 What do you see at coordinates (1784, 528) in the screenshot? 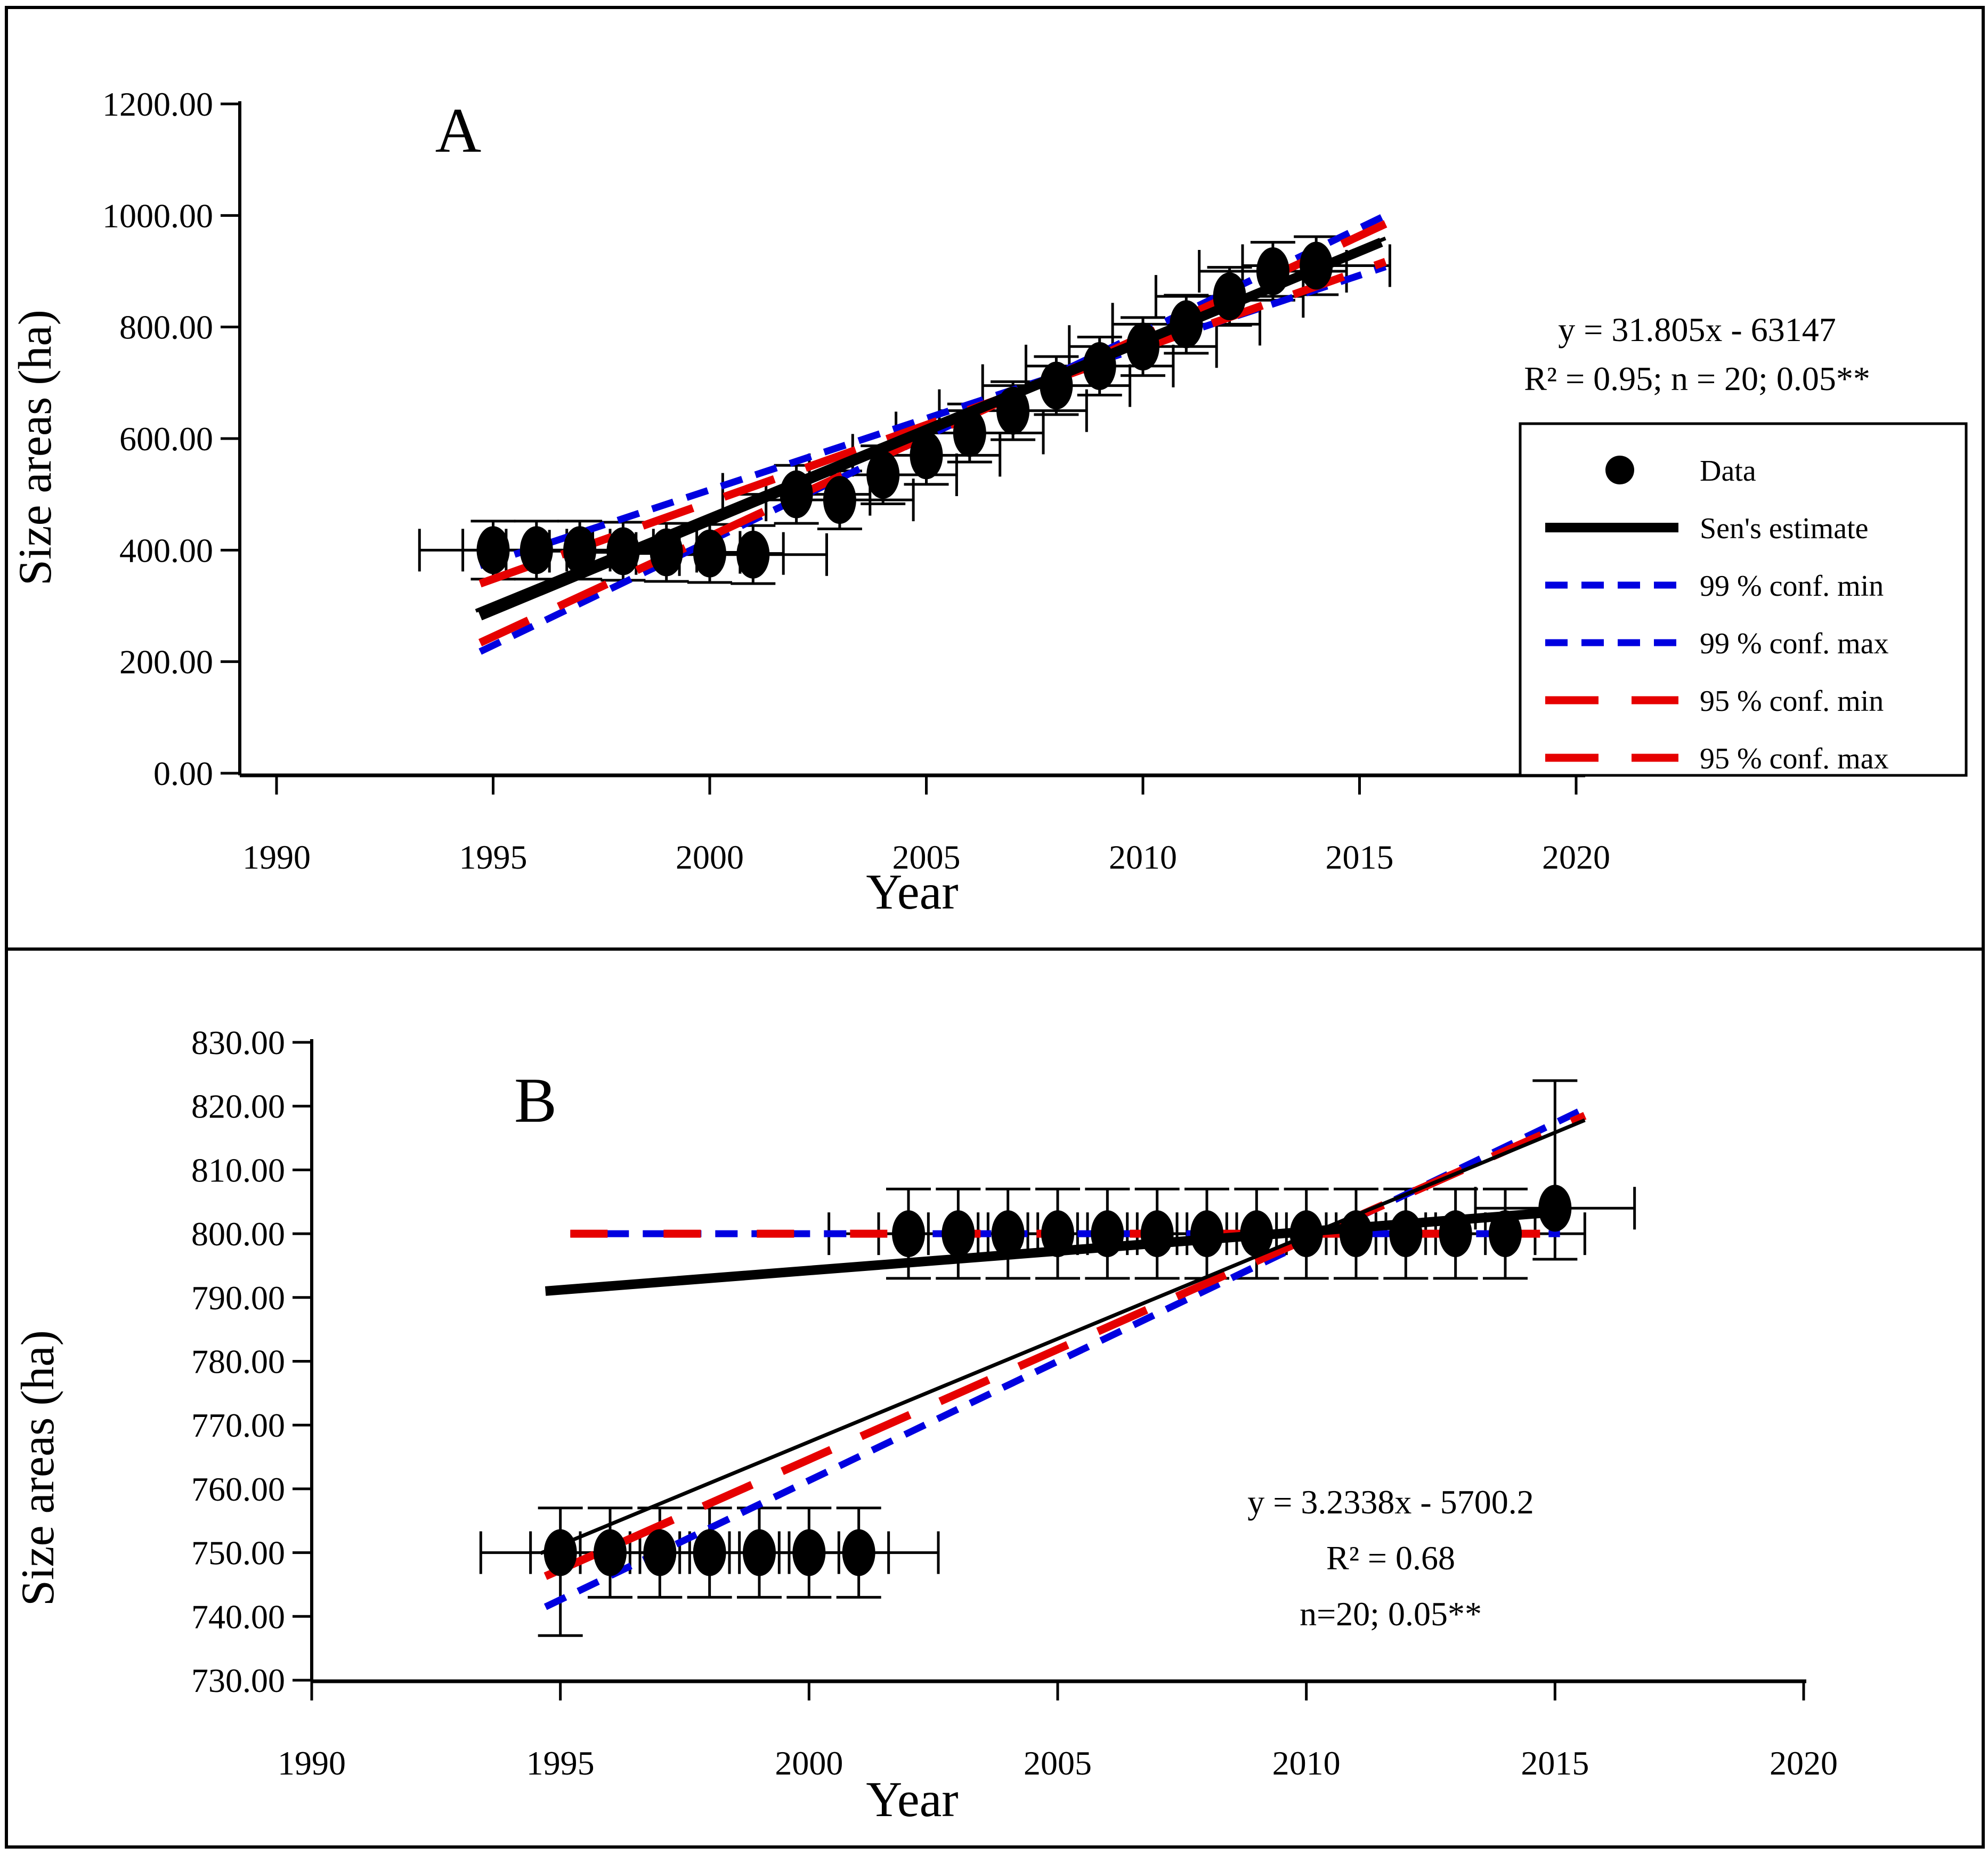
I see `legend-label: Sen's estimate` at bounding box center [1784, 528].